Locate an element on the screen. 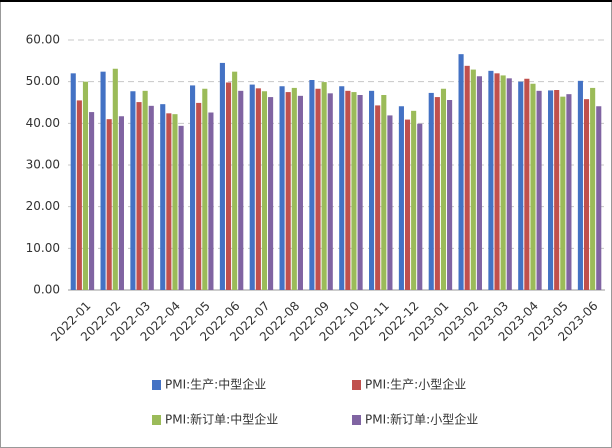 Image resolution: width=612 pixels, height=448 pixels. y-tick-label: 10.00 is located at coordinates (43, 248).